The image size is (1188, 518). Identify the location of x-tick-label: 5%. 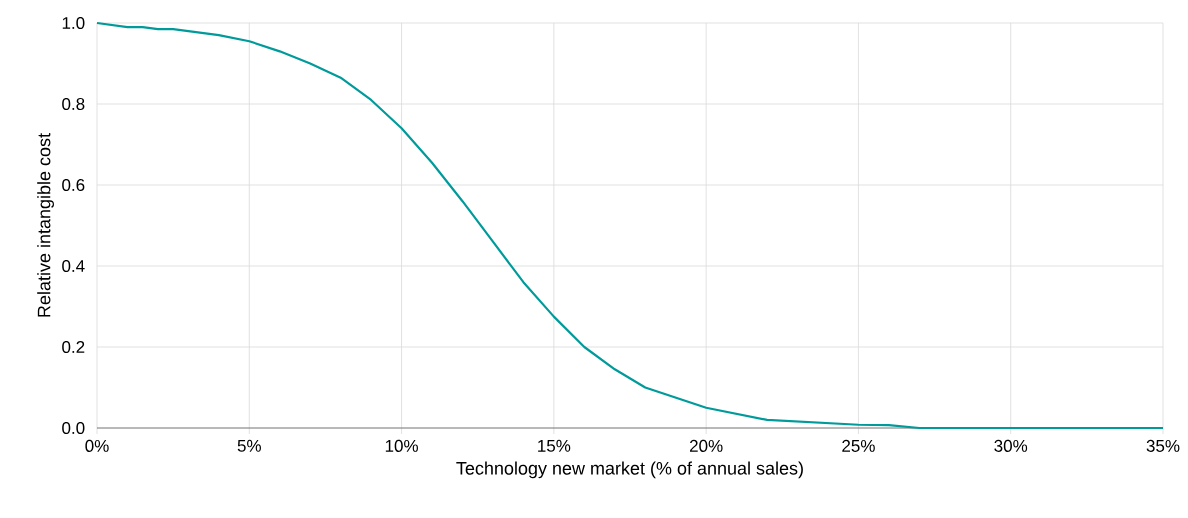
(249, 445).